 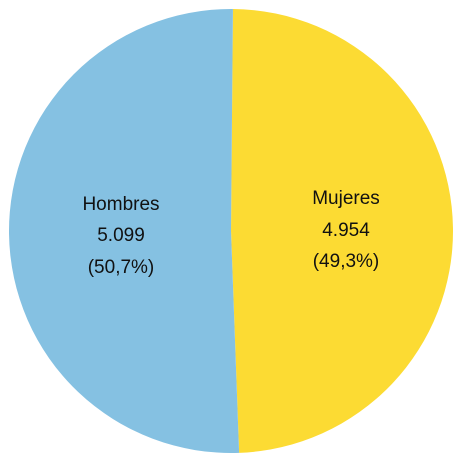 I want to click on label-hombres: Hombres 5.099 (50,7%), so click(x=120, y=236).